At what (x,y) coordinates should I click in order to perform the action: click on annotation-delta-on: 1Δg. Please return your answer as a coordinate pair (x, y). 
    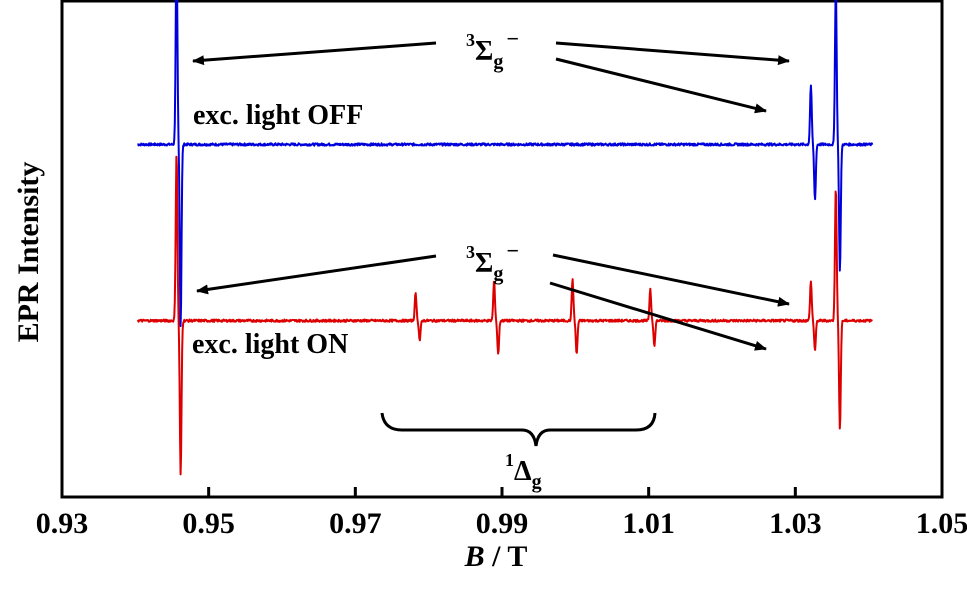
    Looking at the image, I should click on (523, 471).